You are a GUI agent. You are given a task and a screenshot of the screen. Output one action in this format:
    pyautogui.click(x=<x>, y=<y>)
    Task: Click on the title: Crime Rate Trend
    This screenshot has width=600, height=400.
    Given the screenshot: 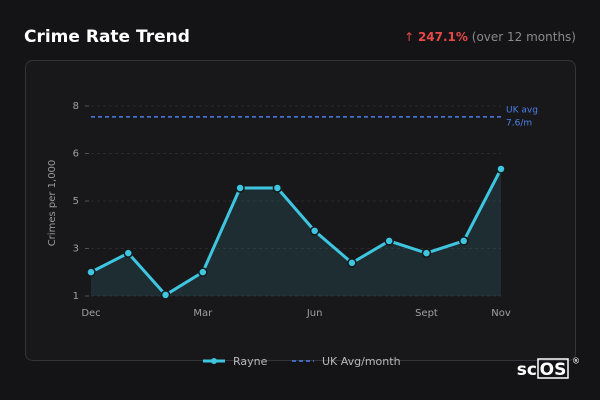 What is the action you would take?
    pyautogui.click(x=107, y=37)
    